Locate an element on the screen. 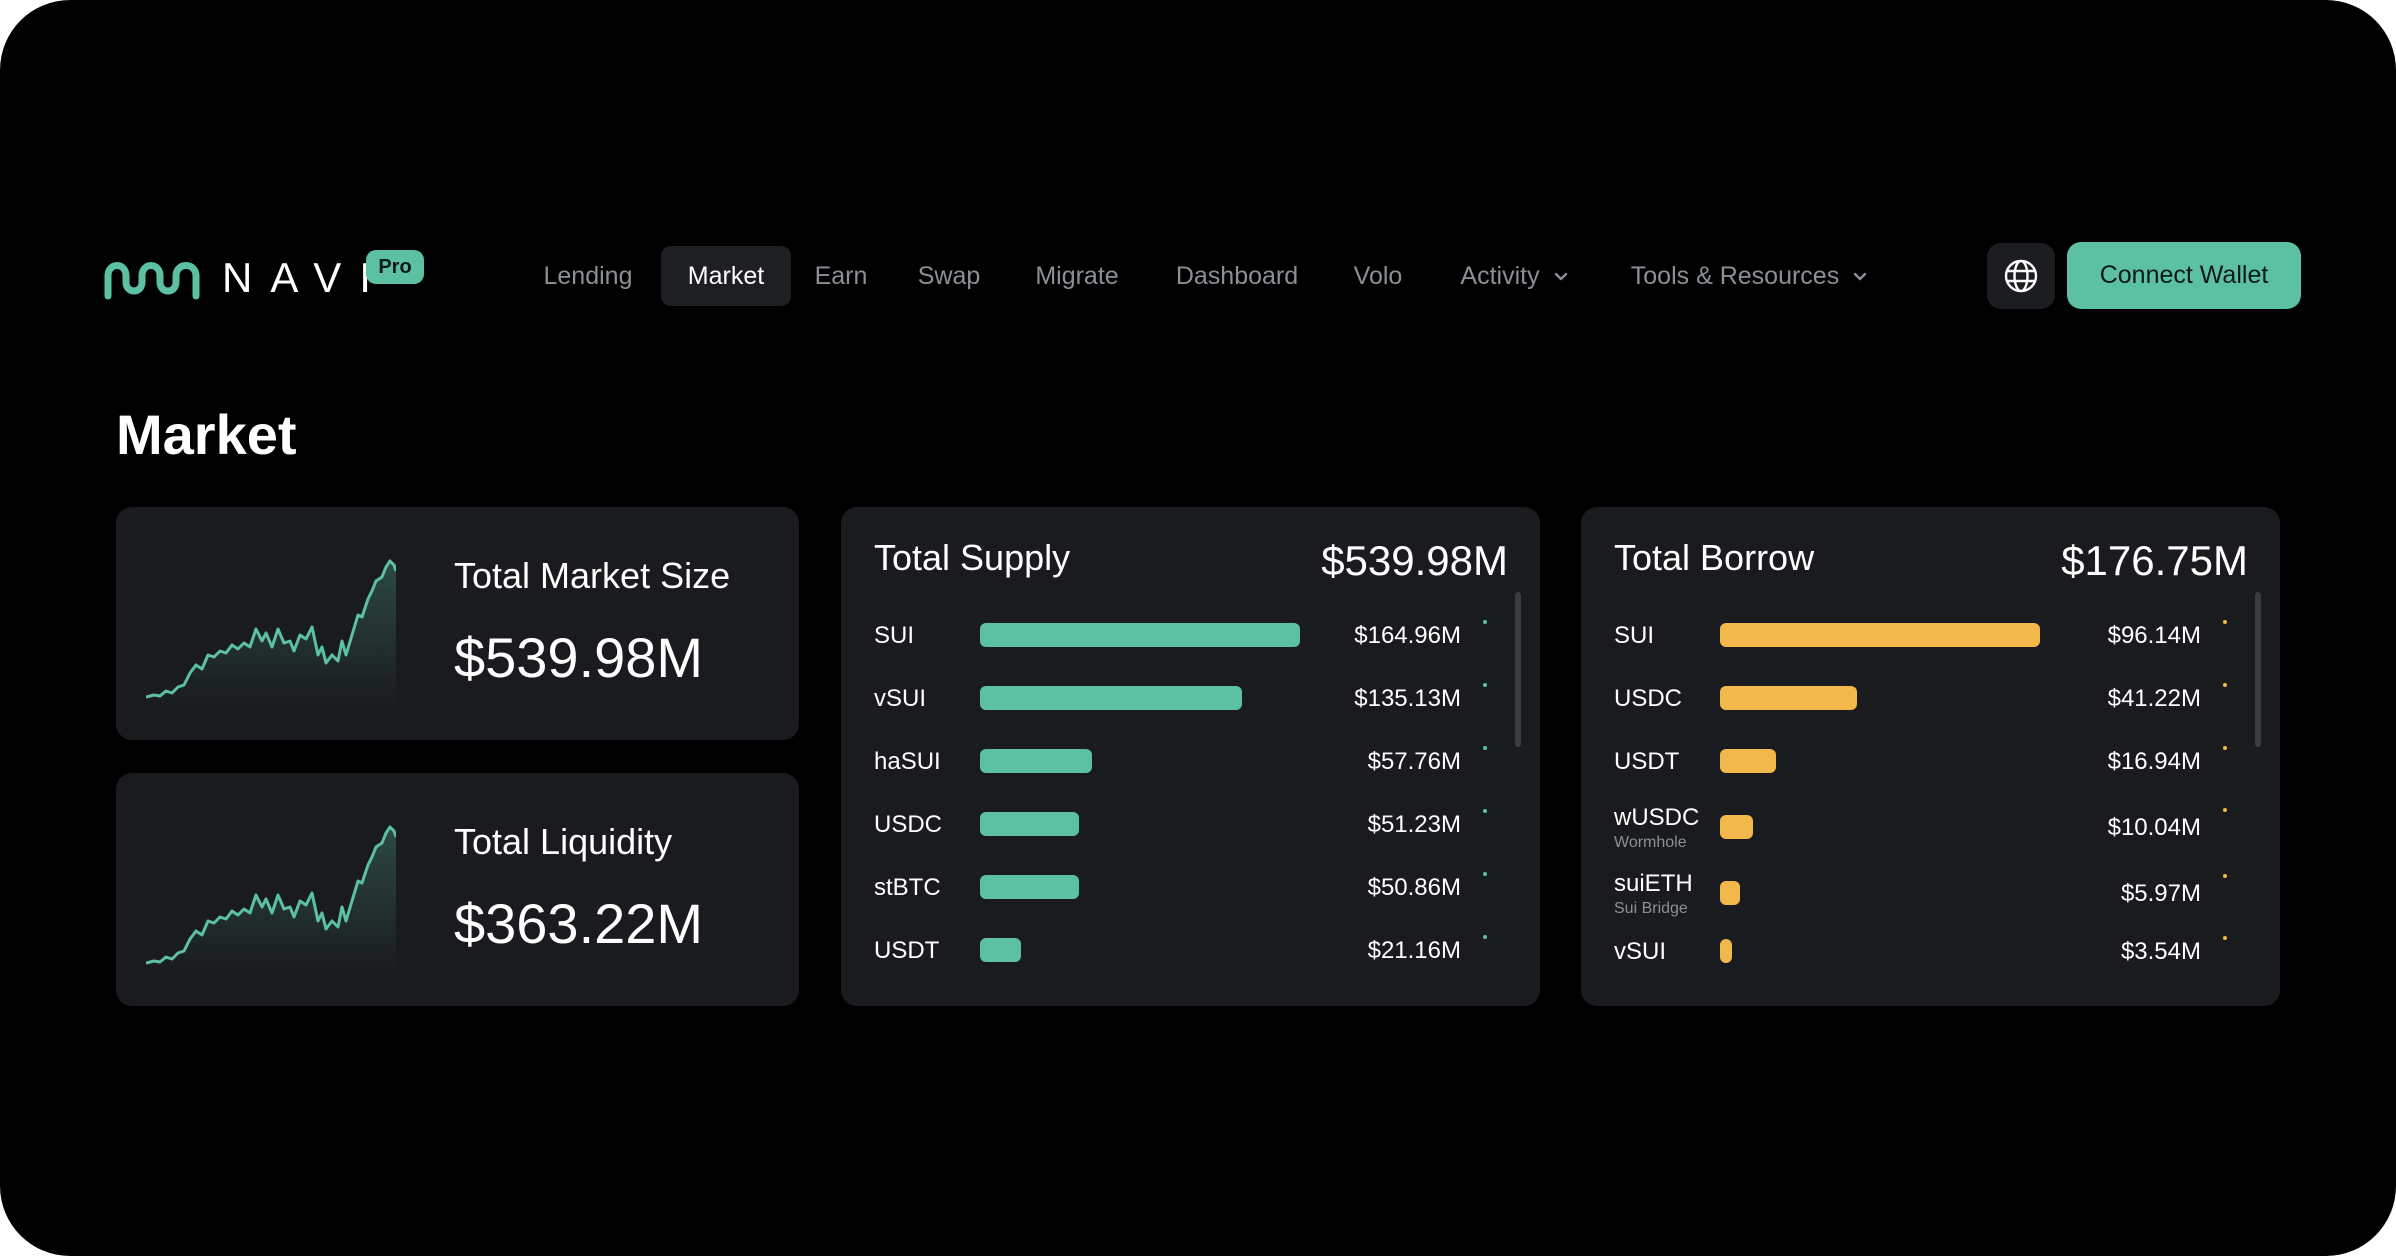  list-item: USDT $21.16M is located at coordinates (1190, 961).